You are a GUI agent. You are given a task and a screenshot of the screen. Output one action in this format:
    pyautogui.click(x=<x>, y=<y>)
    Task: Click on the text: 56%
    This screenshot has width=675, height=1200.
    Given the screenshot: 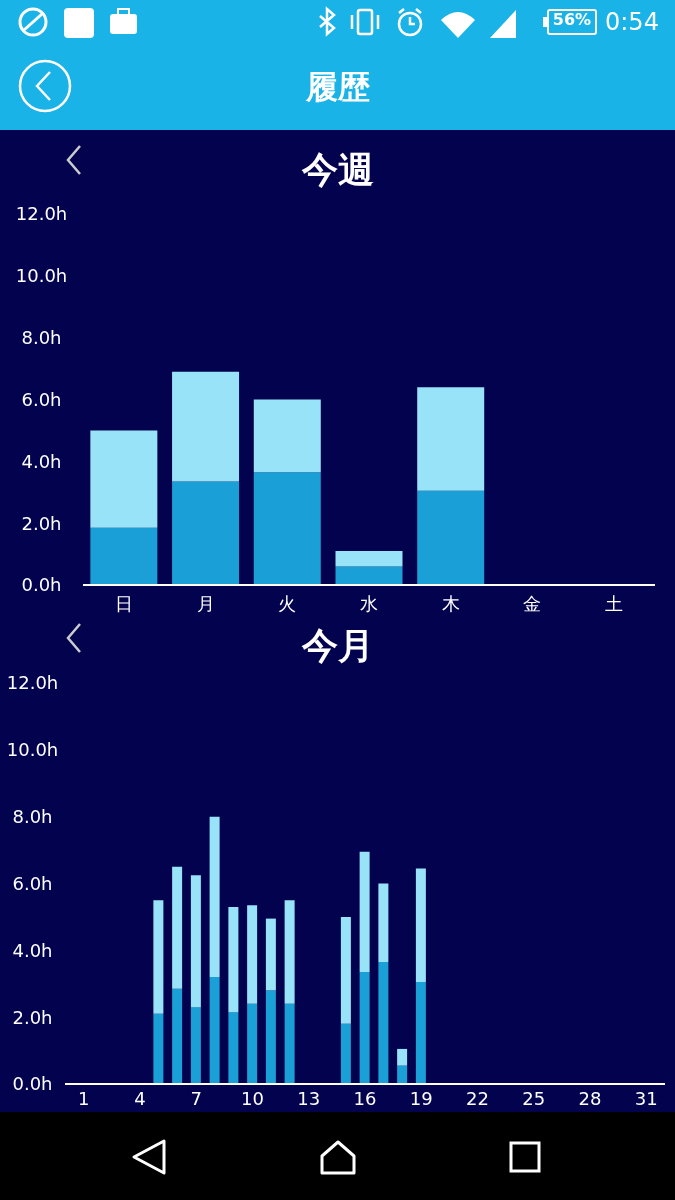 What is the action you would take?
    pyautogui.click(x=572, y=19)
    